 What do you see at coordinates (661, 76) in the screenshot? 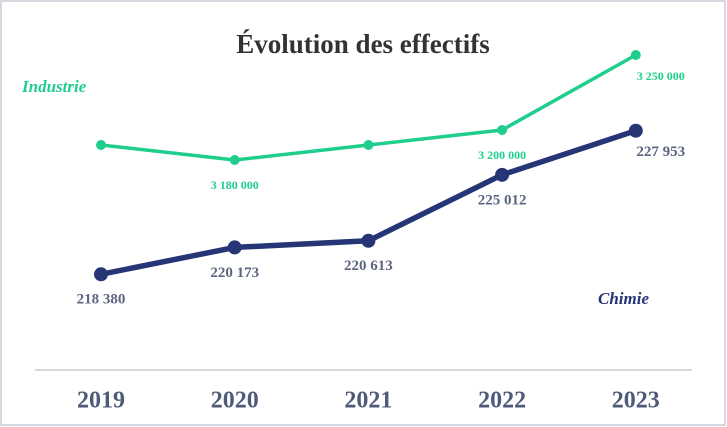
I see `data-label: 3 250 000` at bounding box center [661, 76].